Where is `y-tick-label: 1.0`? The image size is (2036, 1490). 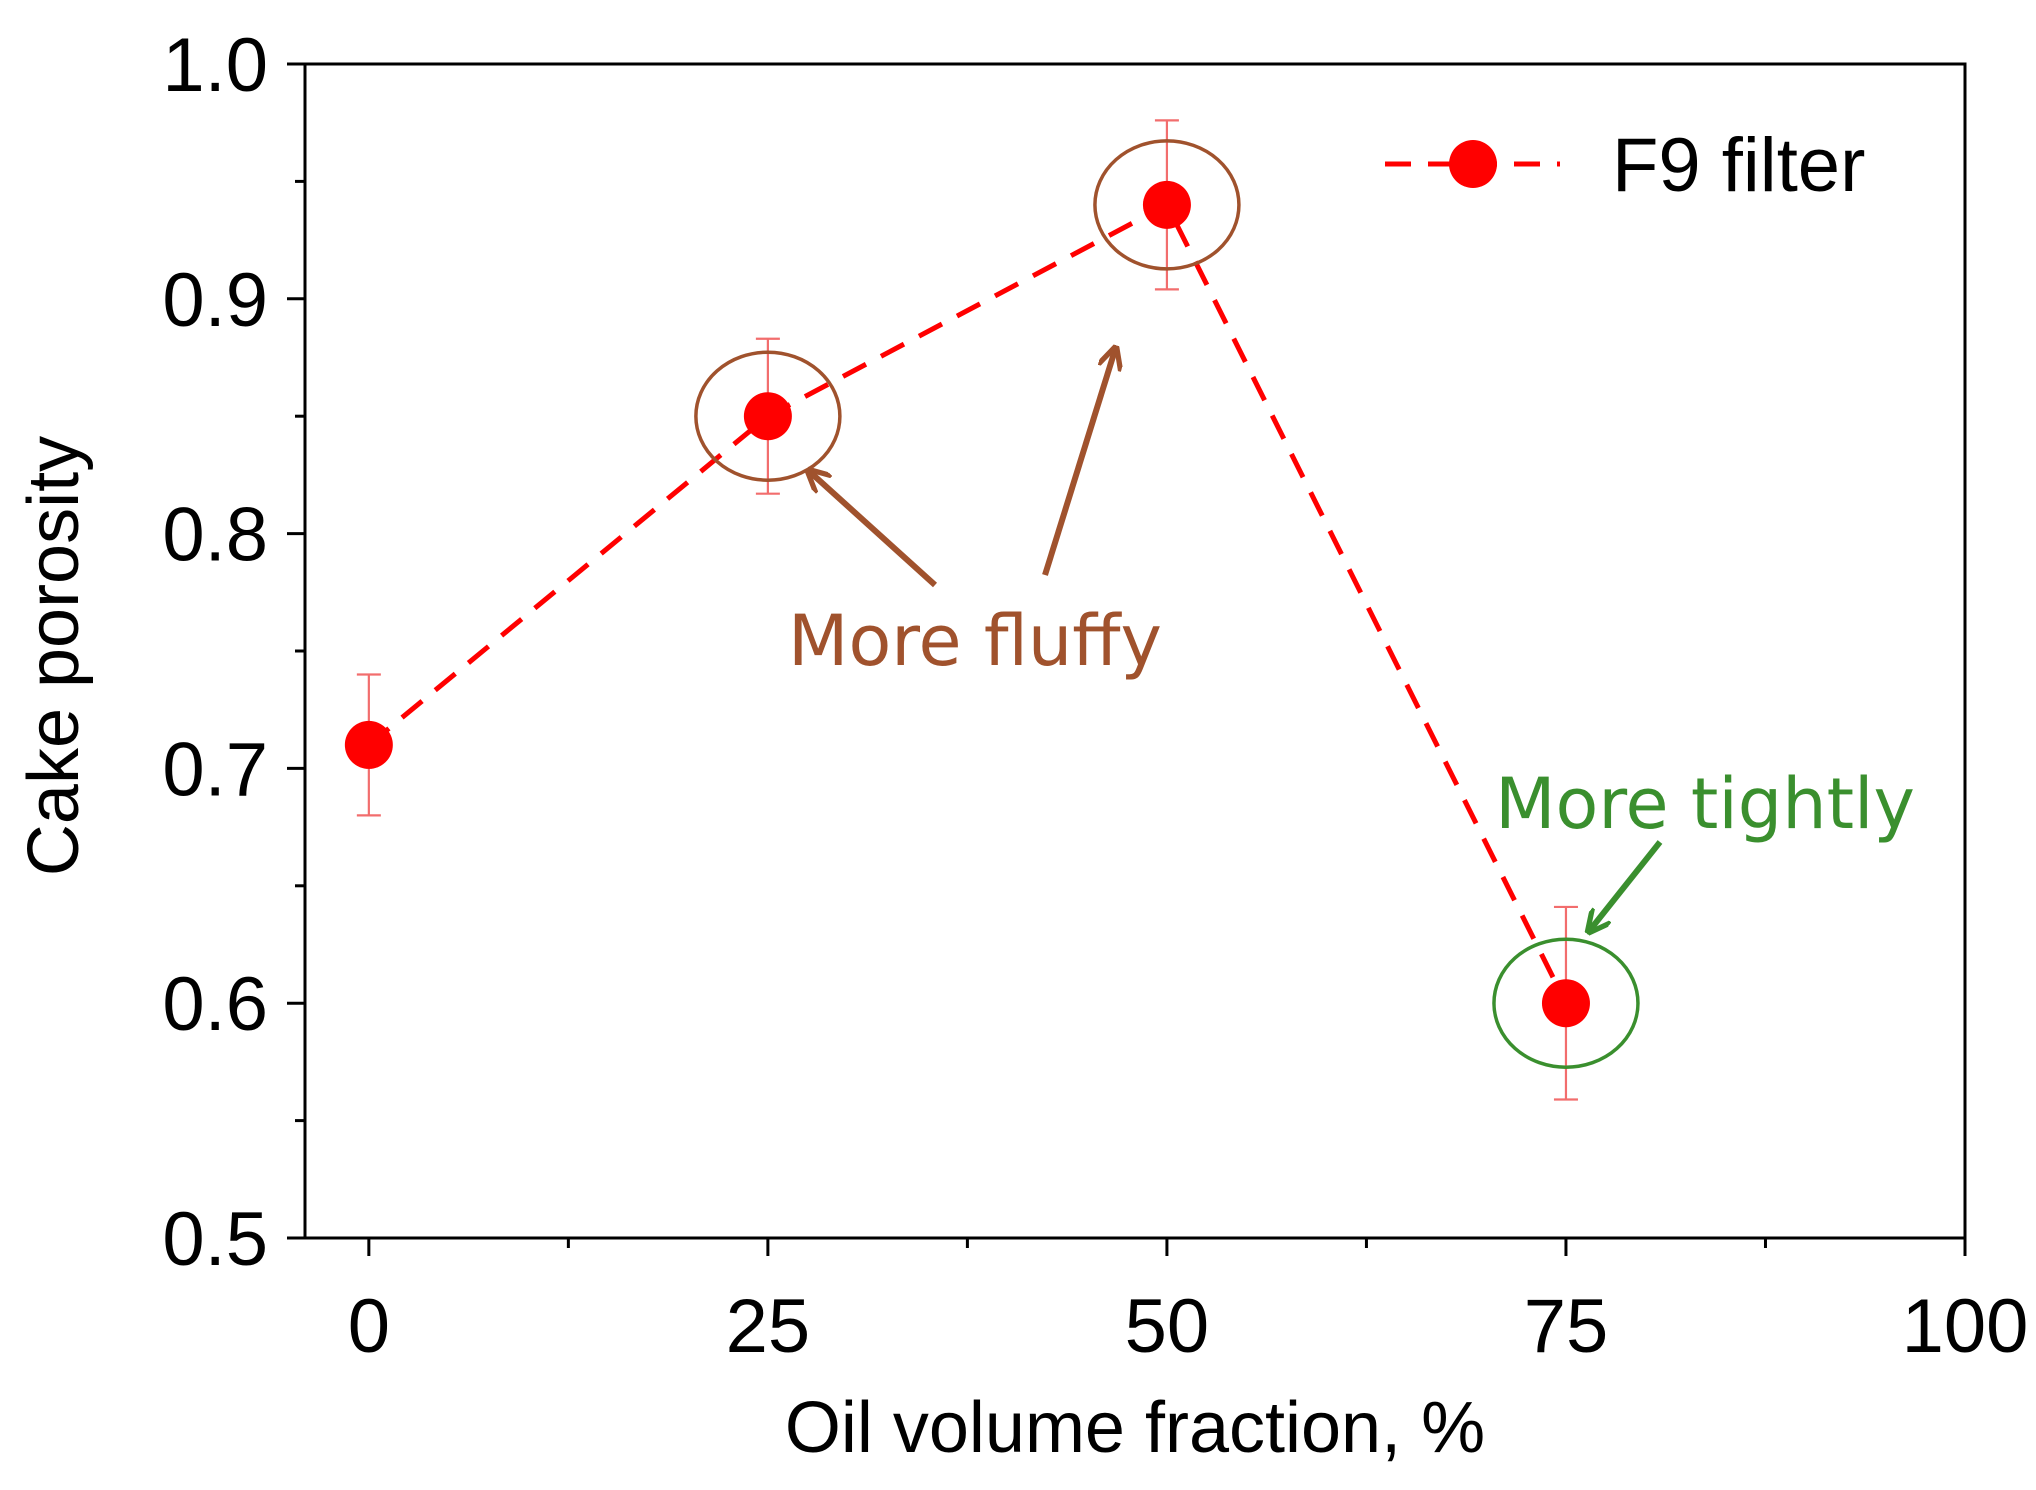
y-tick-label: 1.0 is located at coordinates (215, 65).